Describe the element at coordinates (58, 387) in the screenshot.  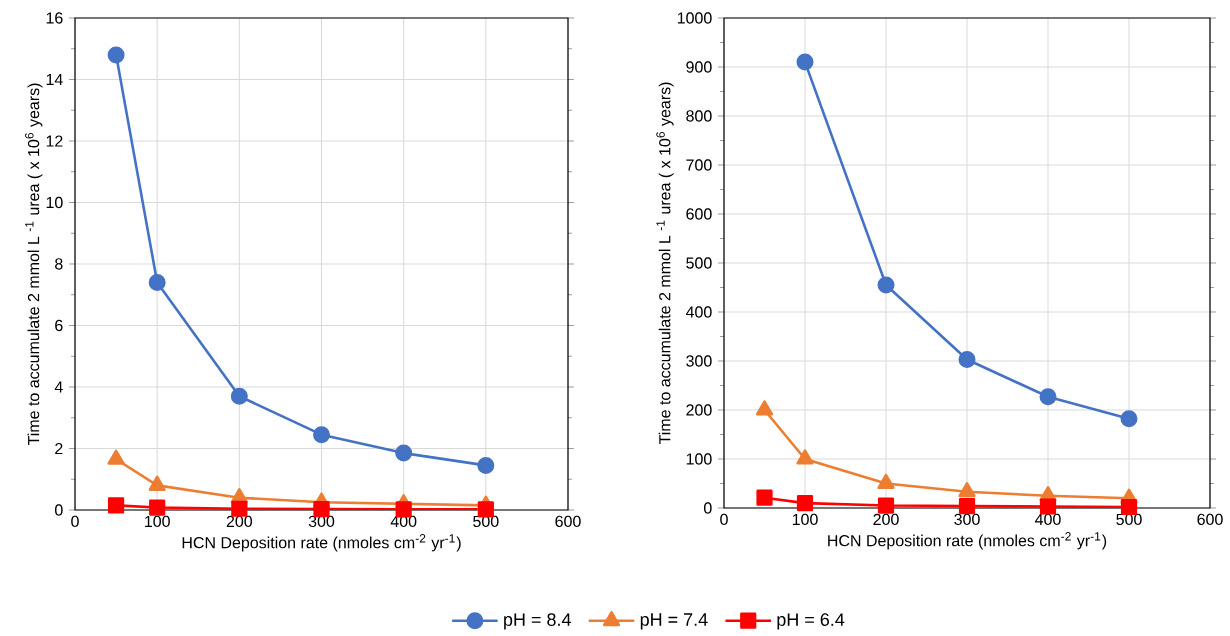
I see `y-tick-label: 4` at that location.